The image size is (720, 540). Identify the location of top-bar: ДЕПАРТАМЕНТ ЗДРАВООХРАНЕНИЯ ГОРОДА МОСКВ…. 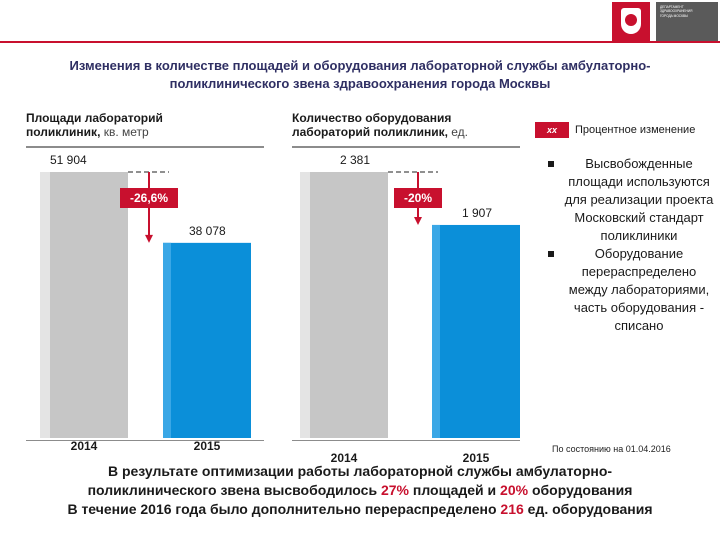
(360, 21).